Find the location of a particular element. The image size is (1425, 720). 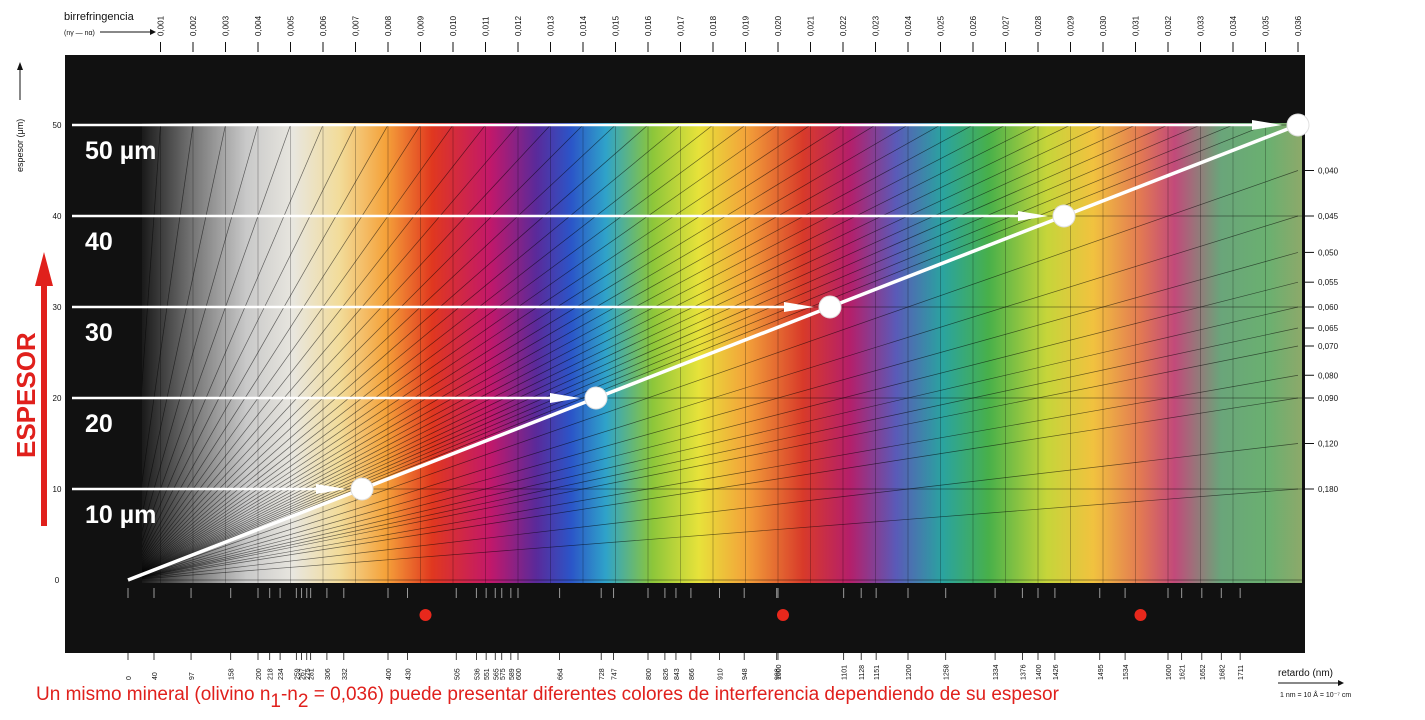

left-axis-ticks: 0 10 20 30 40 50 is located at coordinates (57, 353).